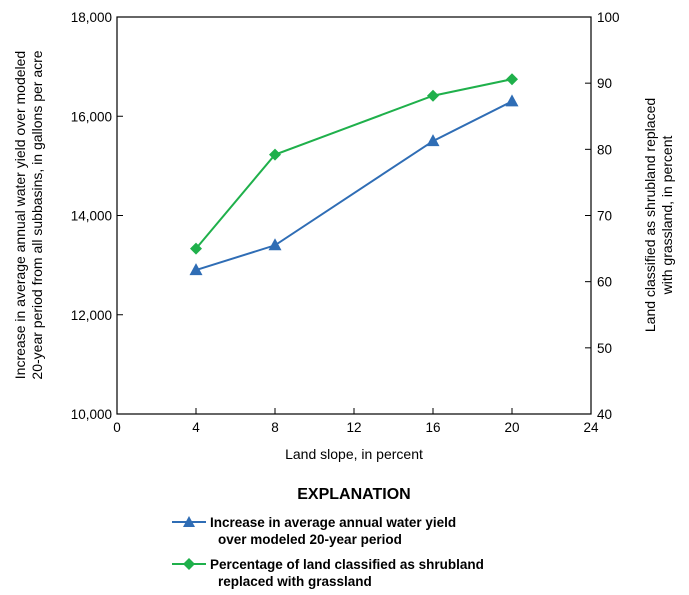 The image size is (689, 595). What do you see at coordinates (608, 17) in the screenshot?
I see `right-y-tick-label: 100` at bounding box center [608, 17].